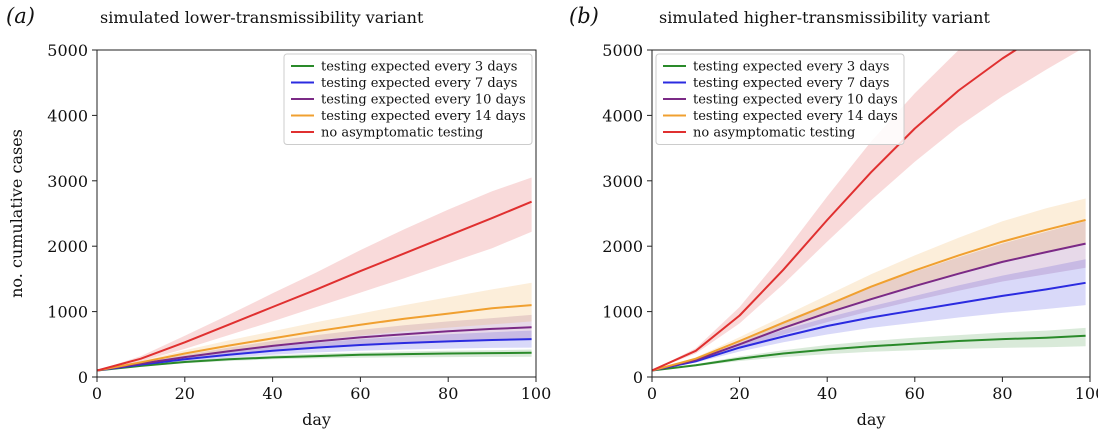 The image size is (1098, 440). What do you see at coordinates (16, 213) in the screenshot?
I see `y-axis-label: no. cumulative cases` at bounding box center [16, 213].